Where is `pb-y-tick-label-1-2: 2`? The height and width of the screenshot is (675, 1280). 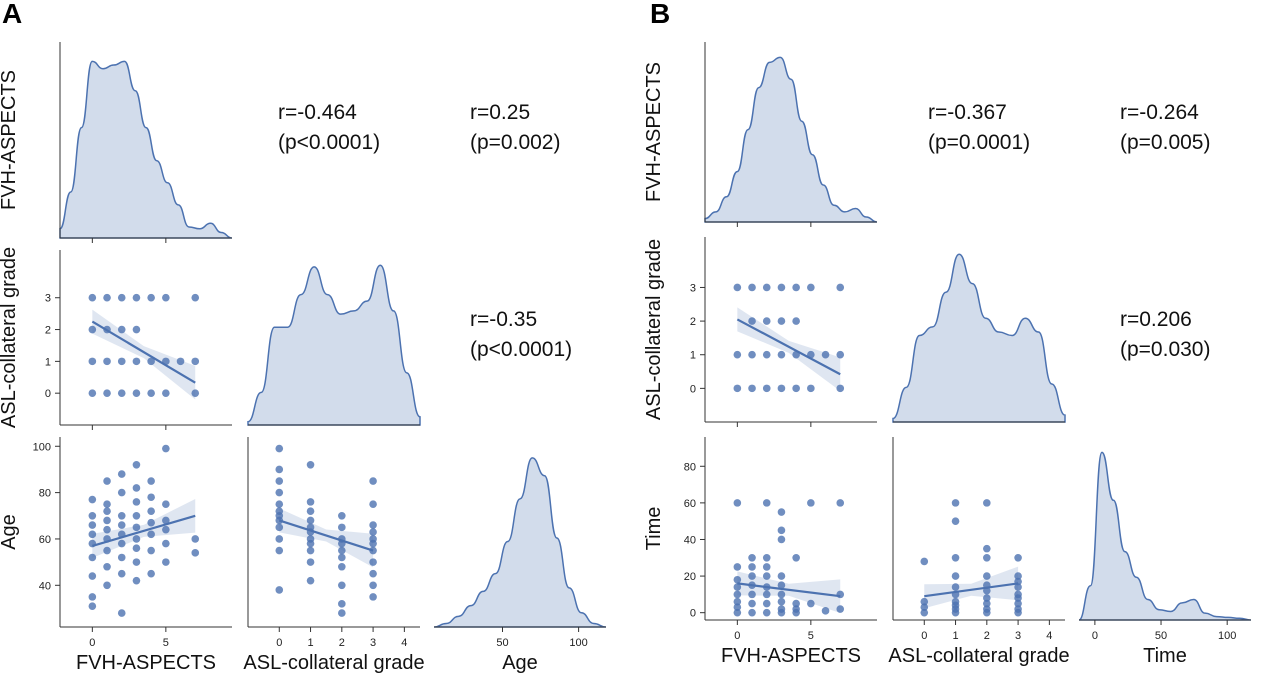
pb-y-tick-label-1-2: 2 is located at coordinates (693, 322).